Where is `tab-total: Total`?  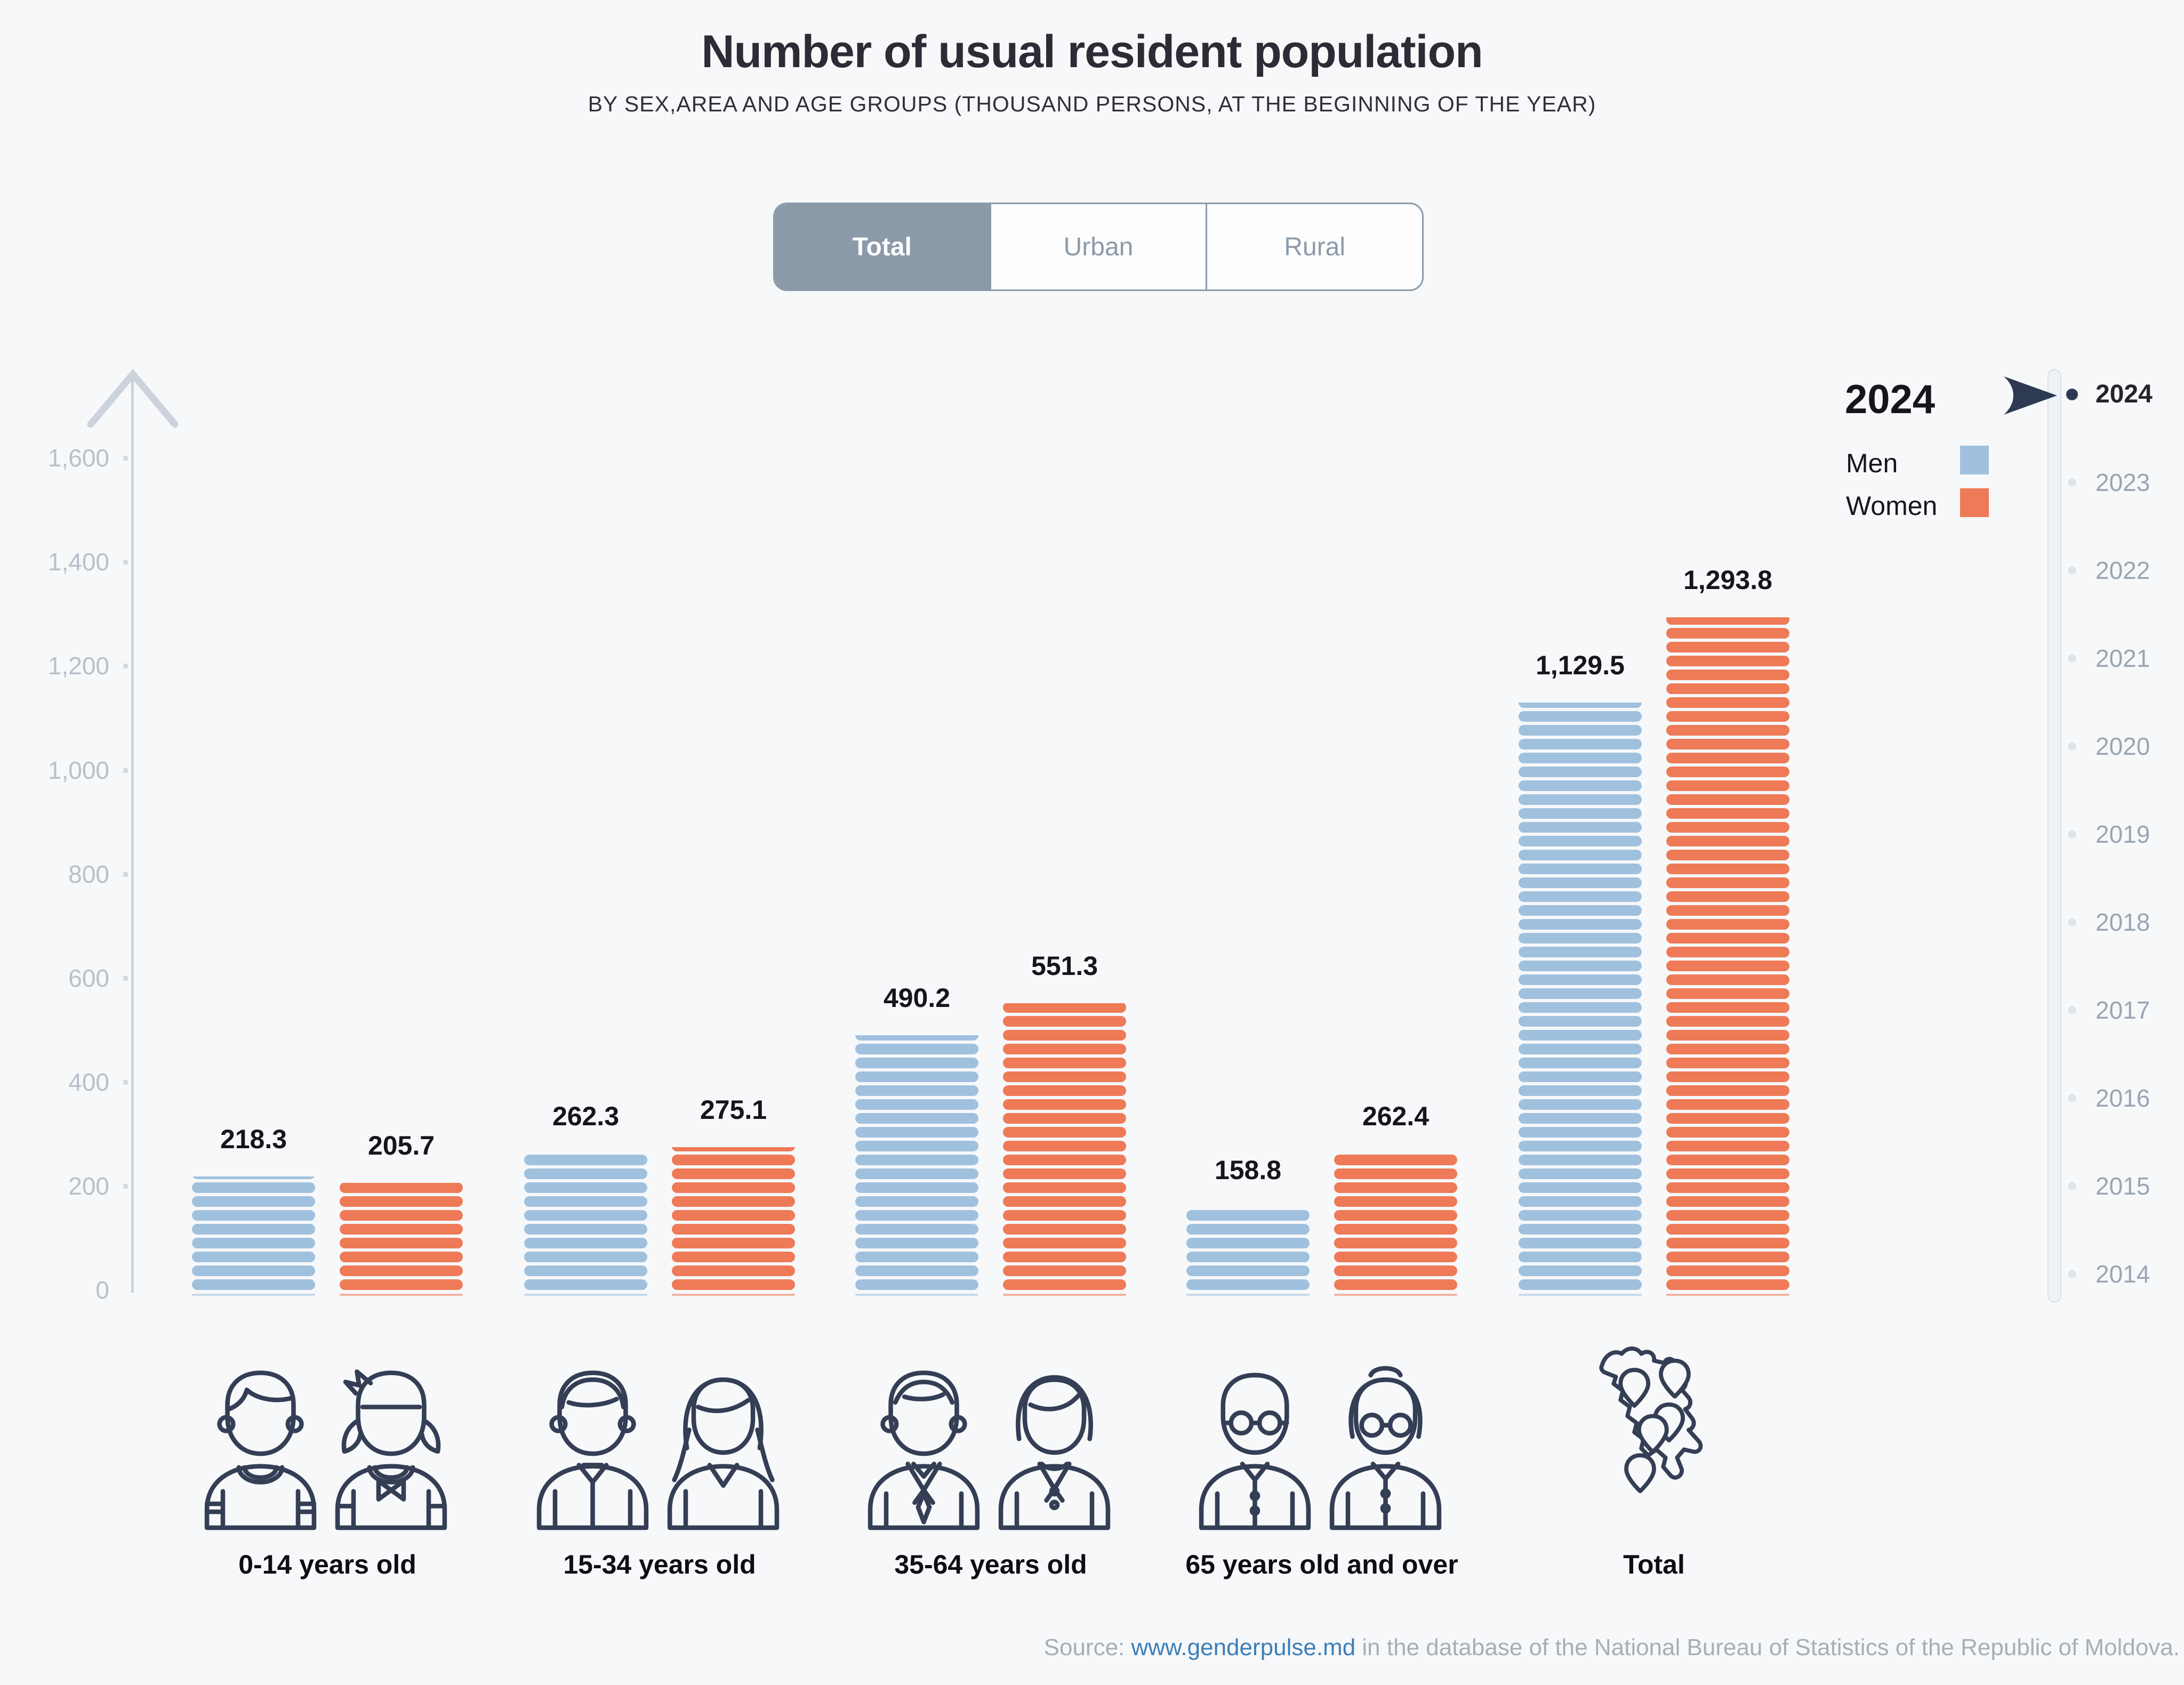 tab-total: Total is located at coordinates (882, 246).